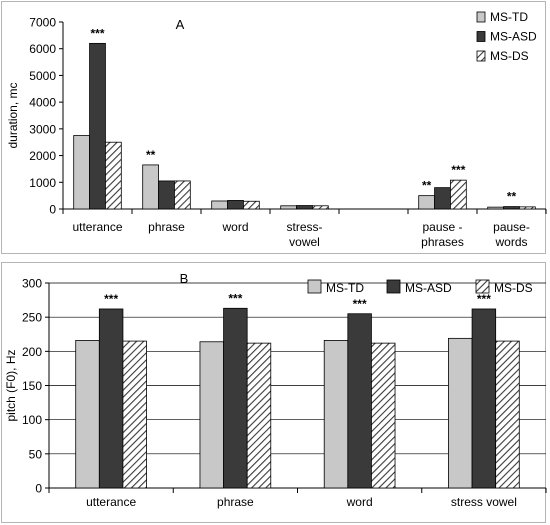  What do you see at coordinates (336, 414) in the screenshot?
I see `chart-b-bar-ms-td-word` at bounding box center [336, 414].